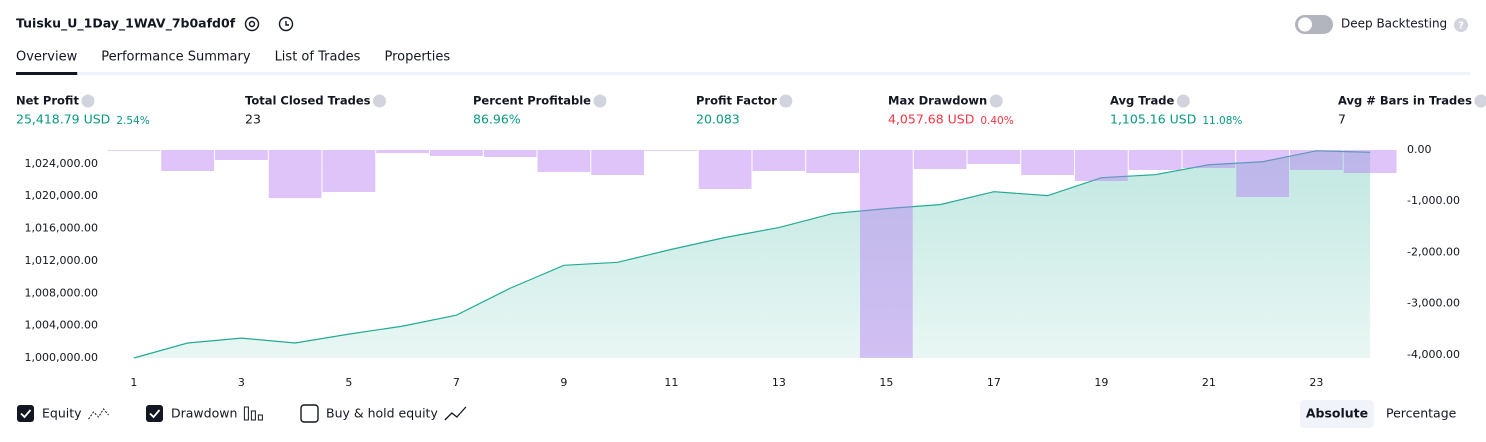 This screenshot has width=1486, height=442. What do you see at coordinates (61, 357) in the screenshot?
I see `y-tick-label: 1,000,000.00` at bounding box center [61, 357].